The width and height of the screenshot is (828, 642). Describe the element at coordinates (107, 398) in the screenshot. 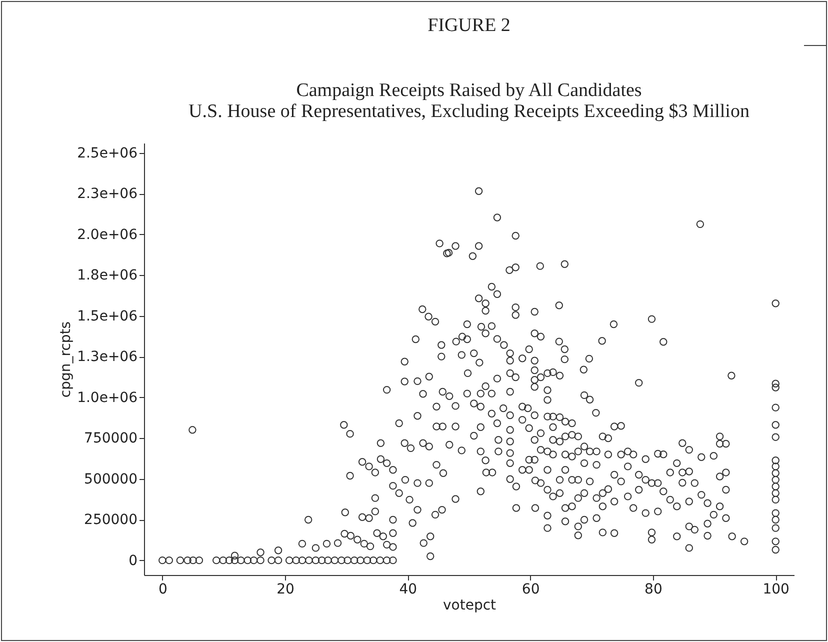

I see `y-tick-label: 1.0e+06` at that location.